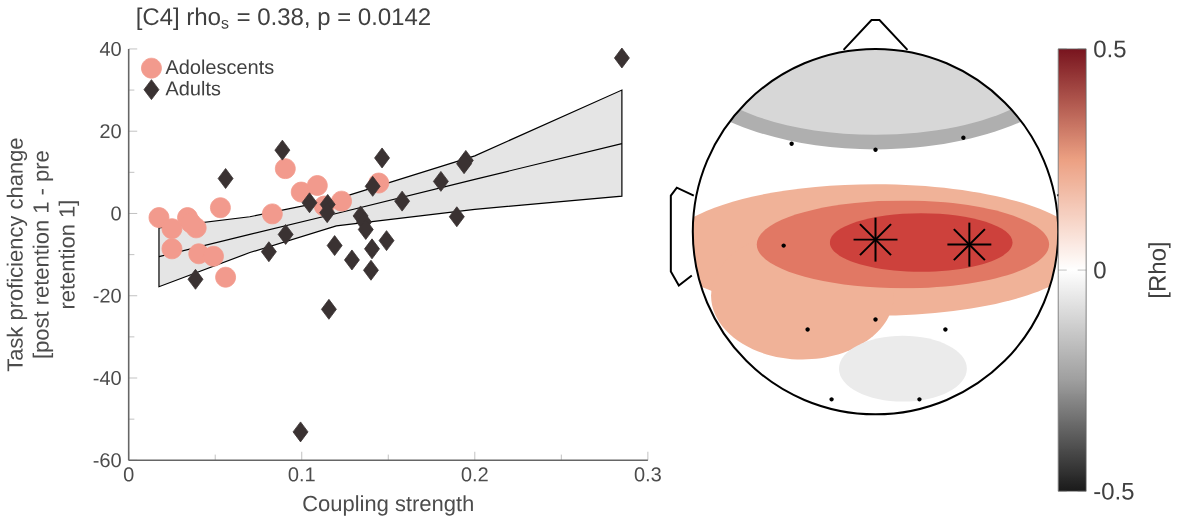 Image resolution: width=1204 pixels, height=526 pixels. What do you see at coordinates (1110, 49) in the screenshot?
I see `text: 0.5` at bounding box center [1110, 49].